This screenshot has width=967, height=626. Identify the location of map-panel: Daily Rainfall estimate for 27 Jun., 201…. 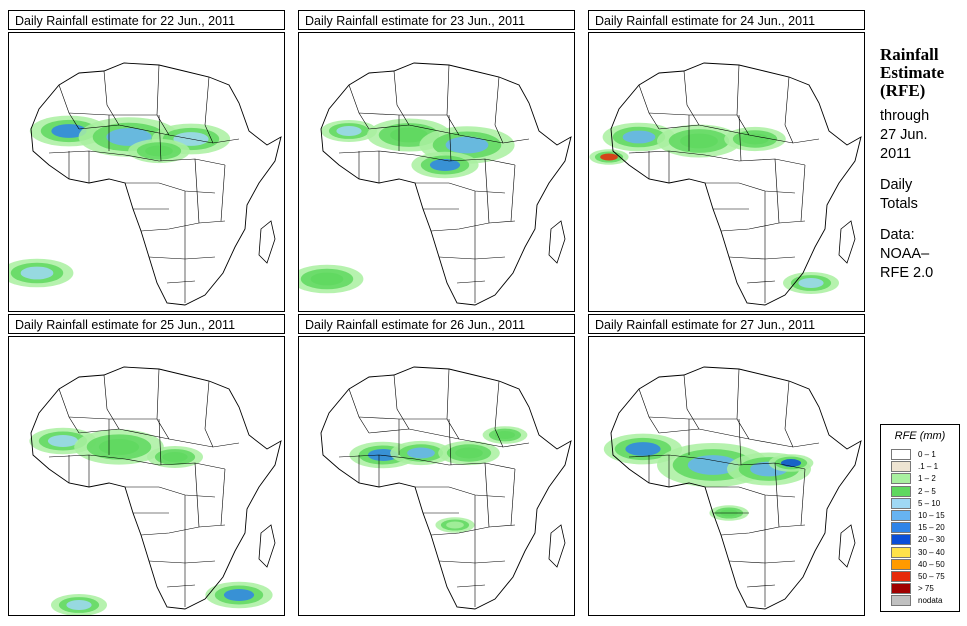
(726, 465).